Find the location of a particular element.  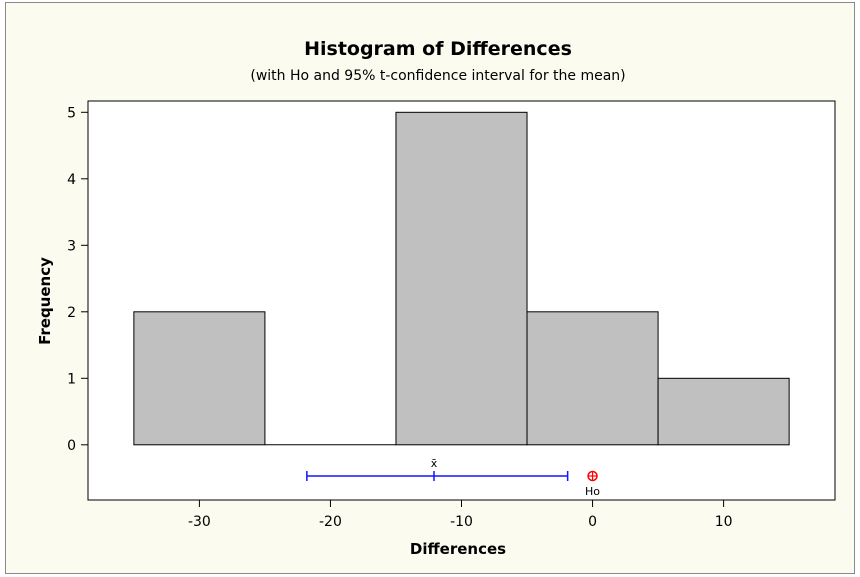

y-tick-label: 5 is located at coordinates (71, 113).